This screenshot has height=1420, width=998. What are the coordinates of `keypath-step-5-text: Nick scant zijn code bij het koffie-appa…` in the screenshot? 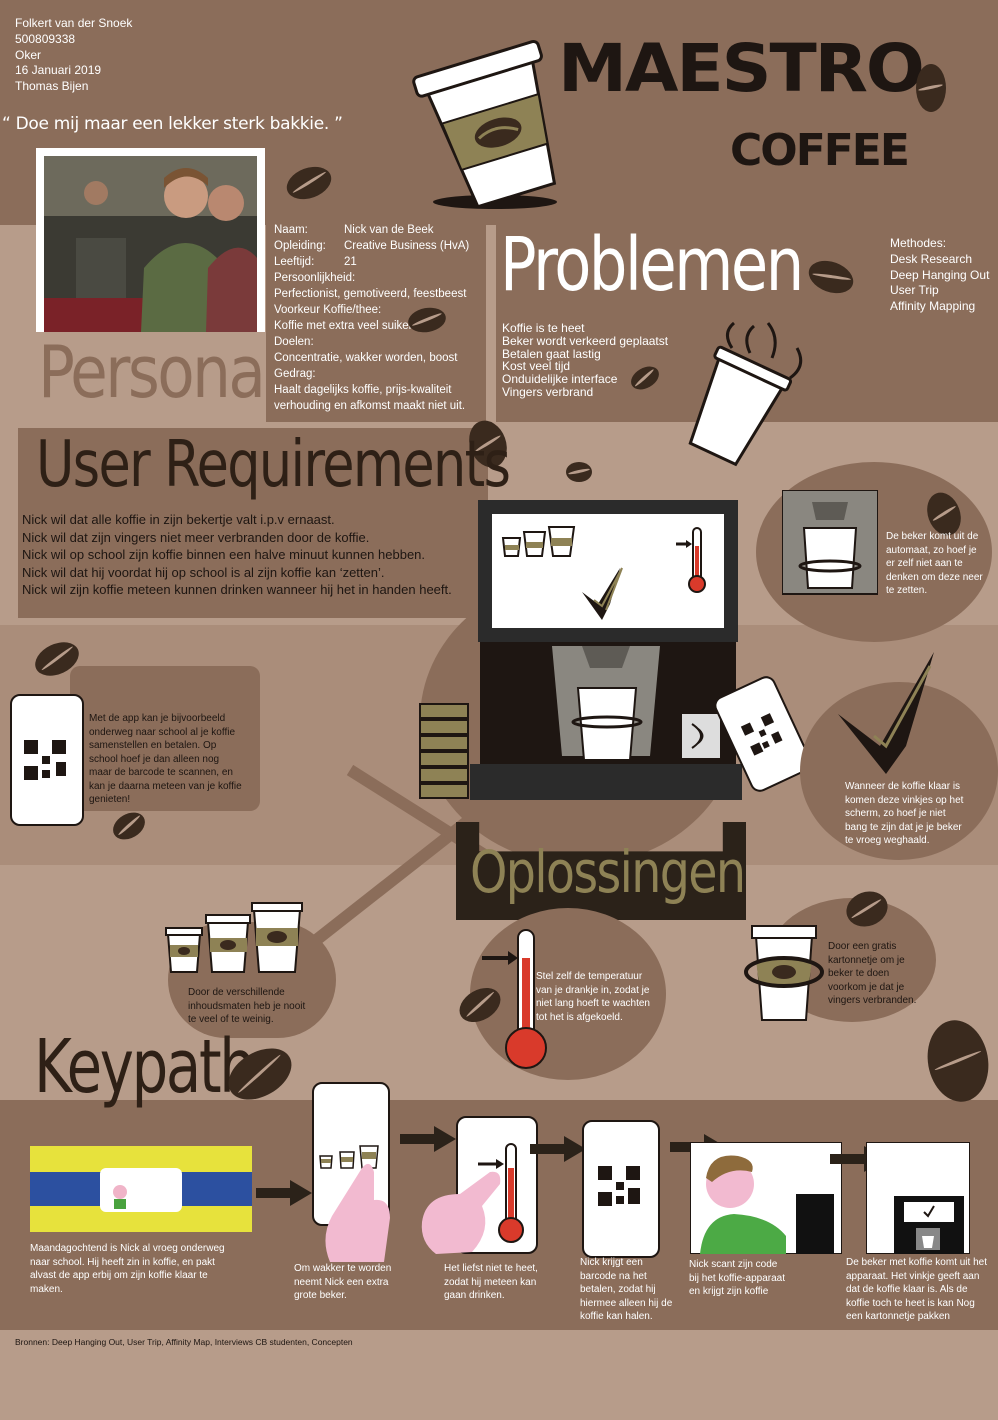 It's located at (737, 1278).